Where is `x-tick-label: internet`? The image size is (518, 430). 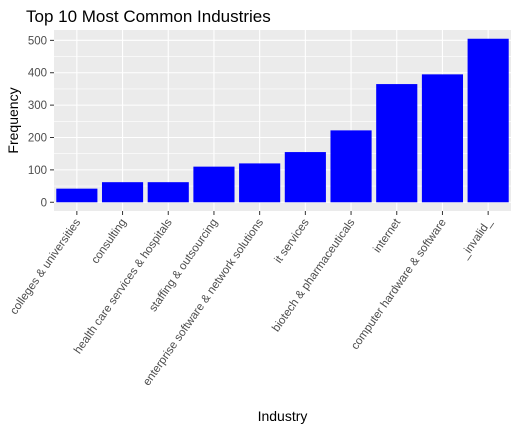 x-tick-label: internet is located at coordinates (387, 235).